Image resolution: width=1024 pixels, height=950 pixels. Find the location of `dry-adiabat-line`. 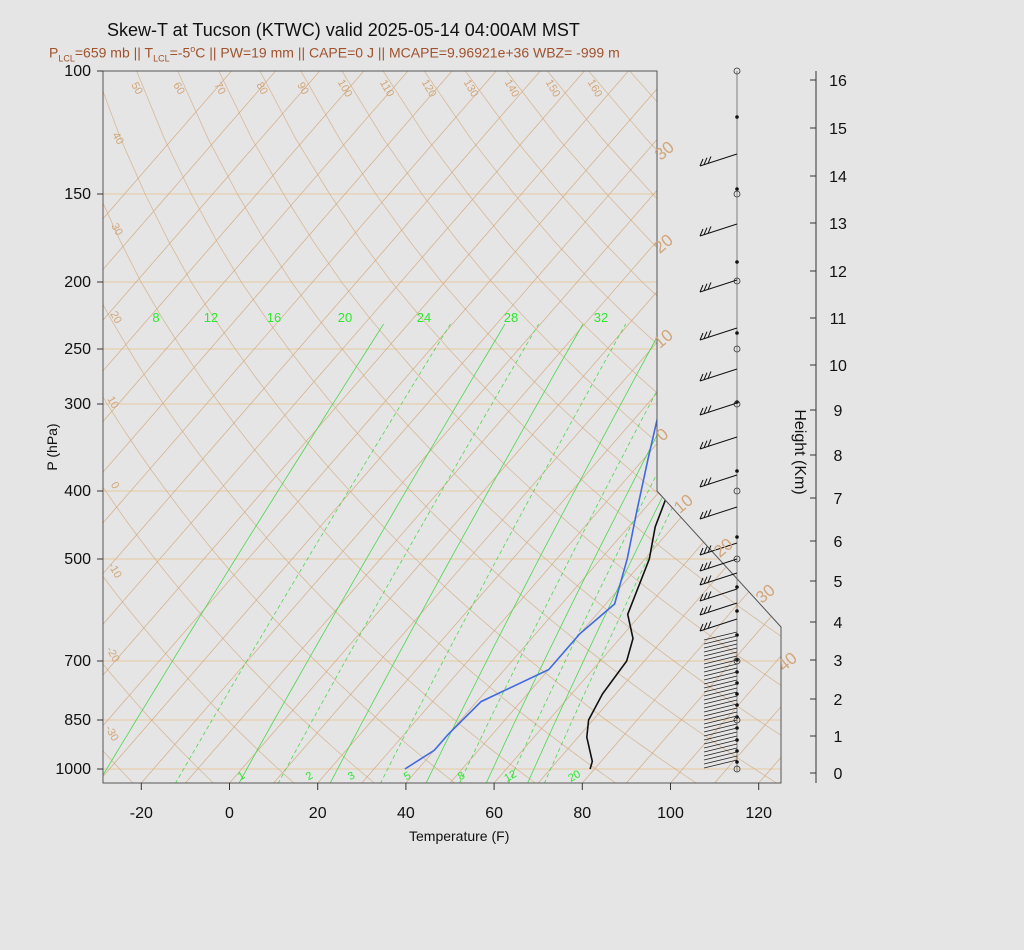

dry-adiabat-line is located at coordinates (725, 427).